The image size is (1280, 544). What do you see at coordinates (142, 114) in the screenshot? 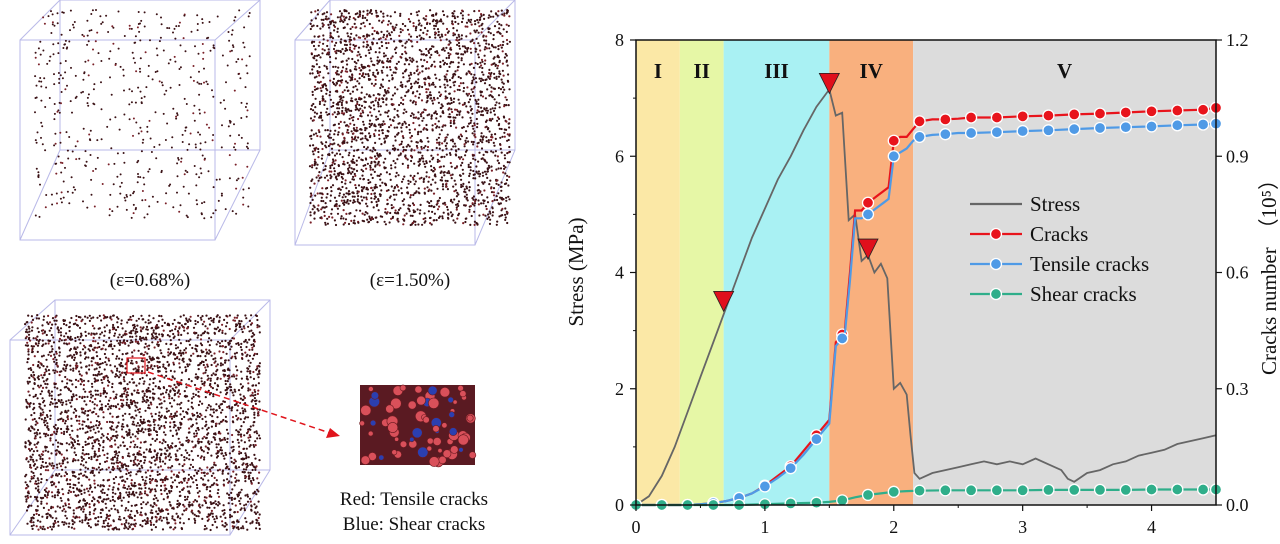
I see `crack-cloud-a` at bounding box center [142, 114].